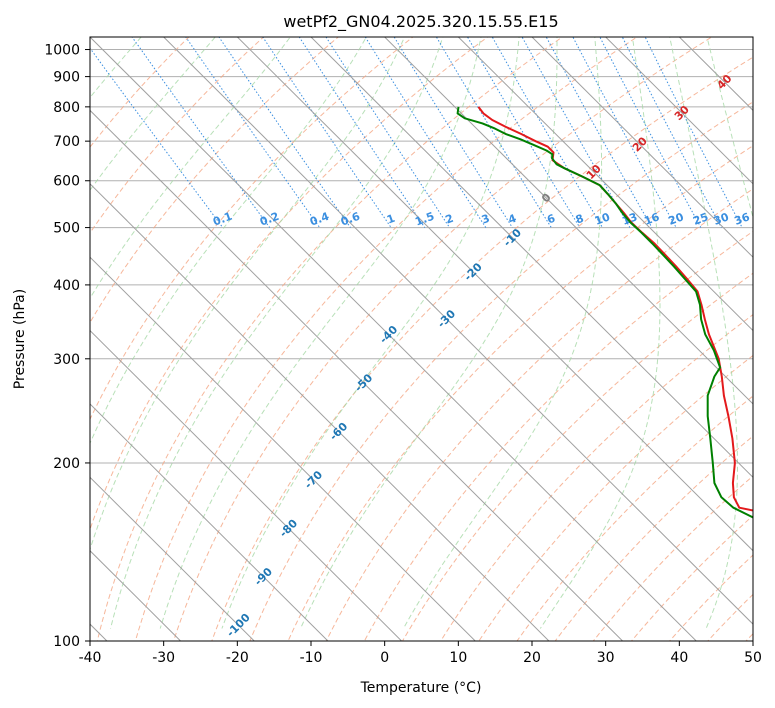 The image size is (775, 708). What do you see at coordinates (742, 219) in the screenshot?
I see `mixing-ratio-label: 36` at bounding box center [742, 219].